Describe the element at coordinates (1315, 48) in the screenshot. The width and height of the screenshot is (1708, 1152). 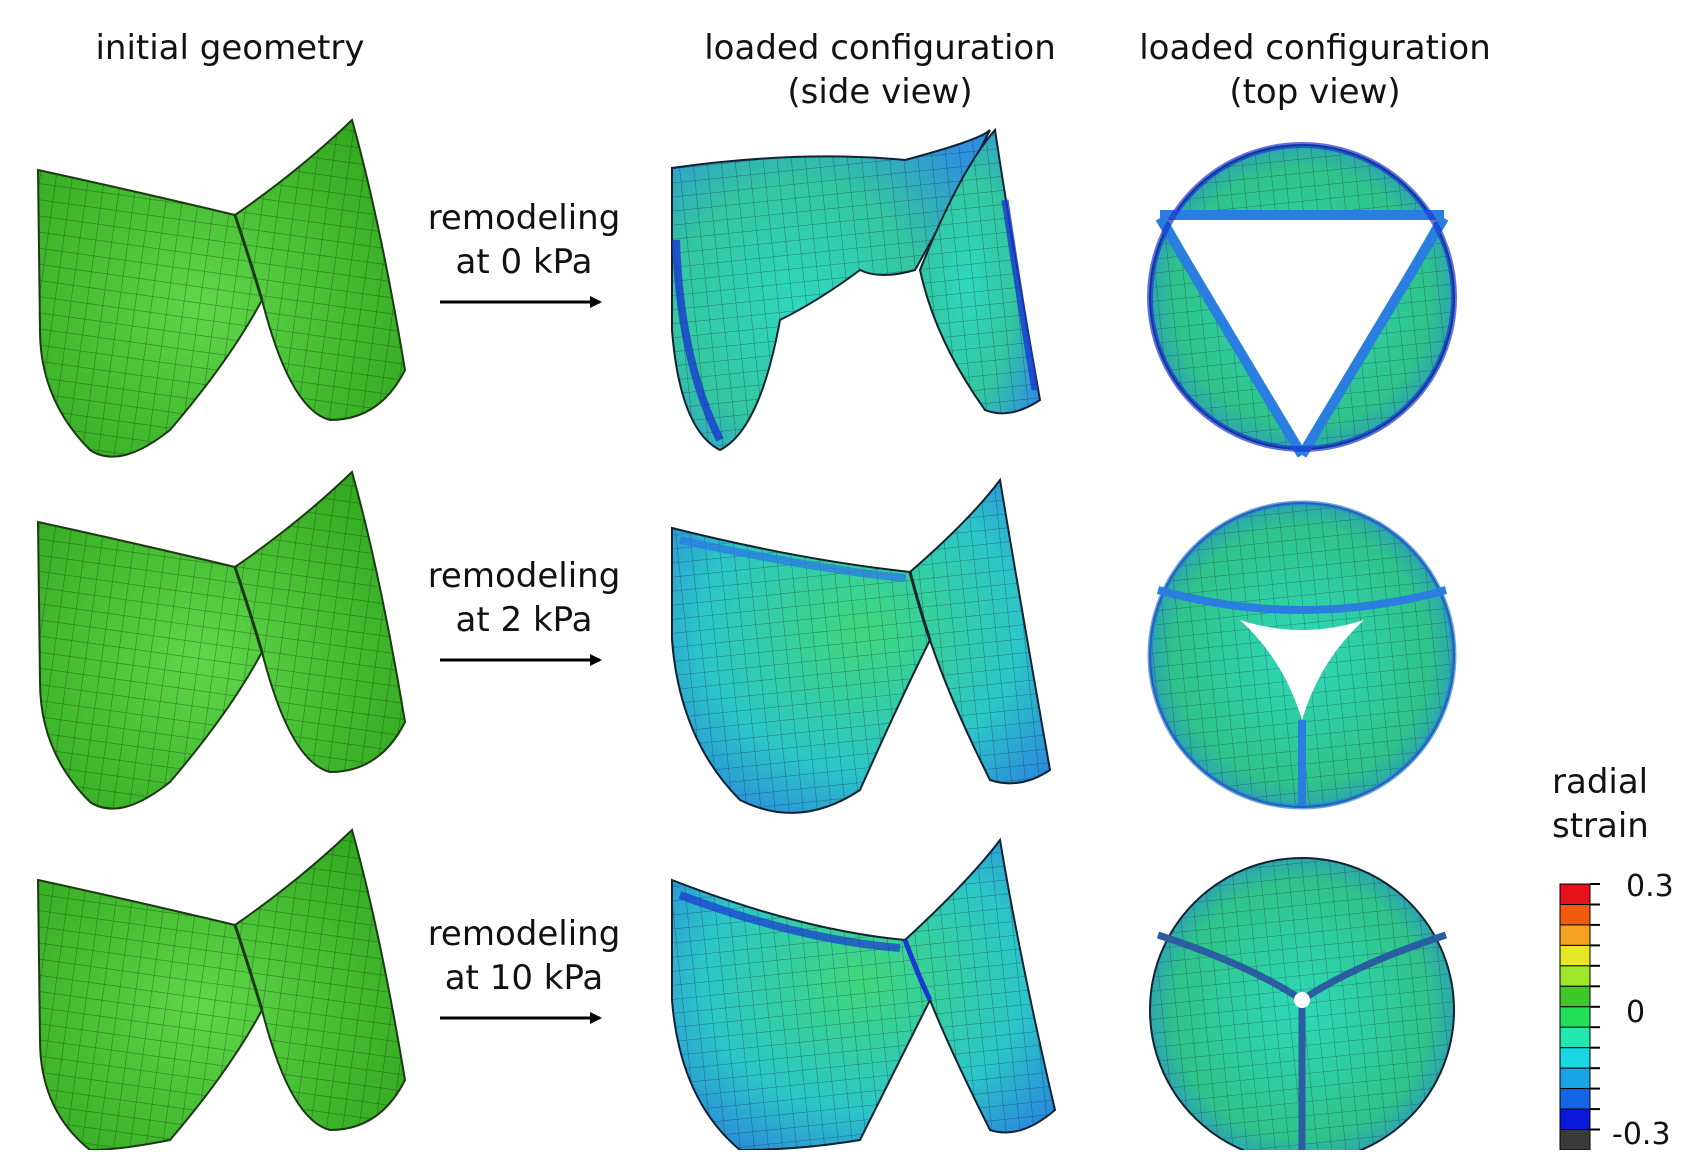
I see `header-top-line1: loaded configuration` at that location.